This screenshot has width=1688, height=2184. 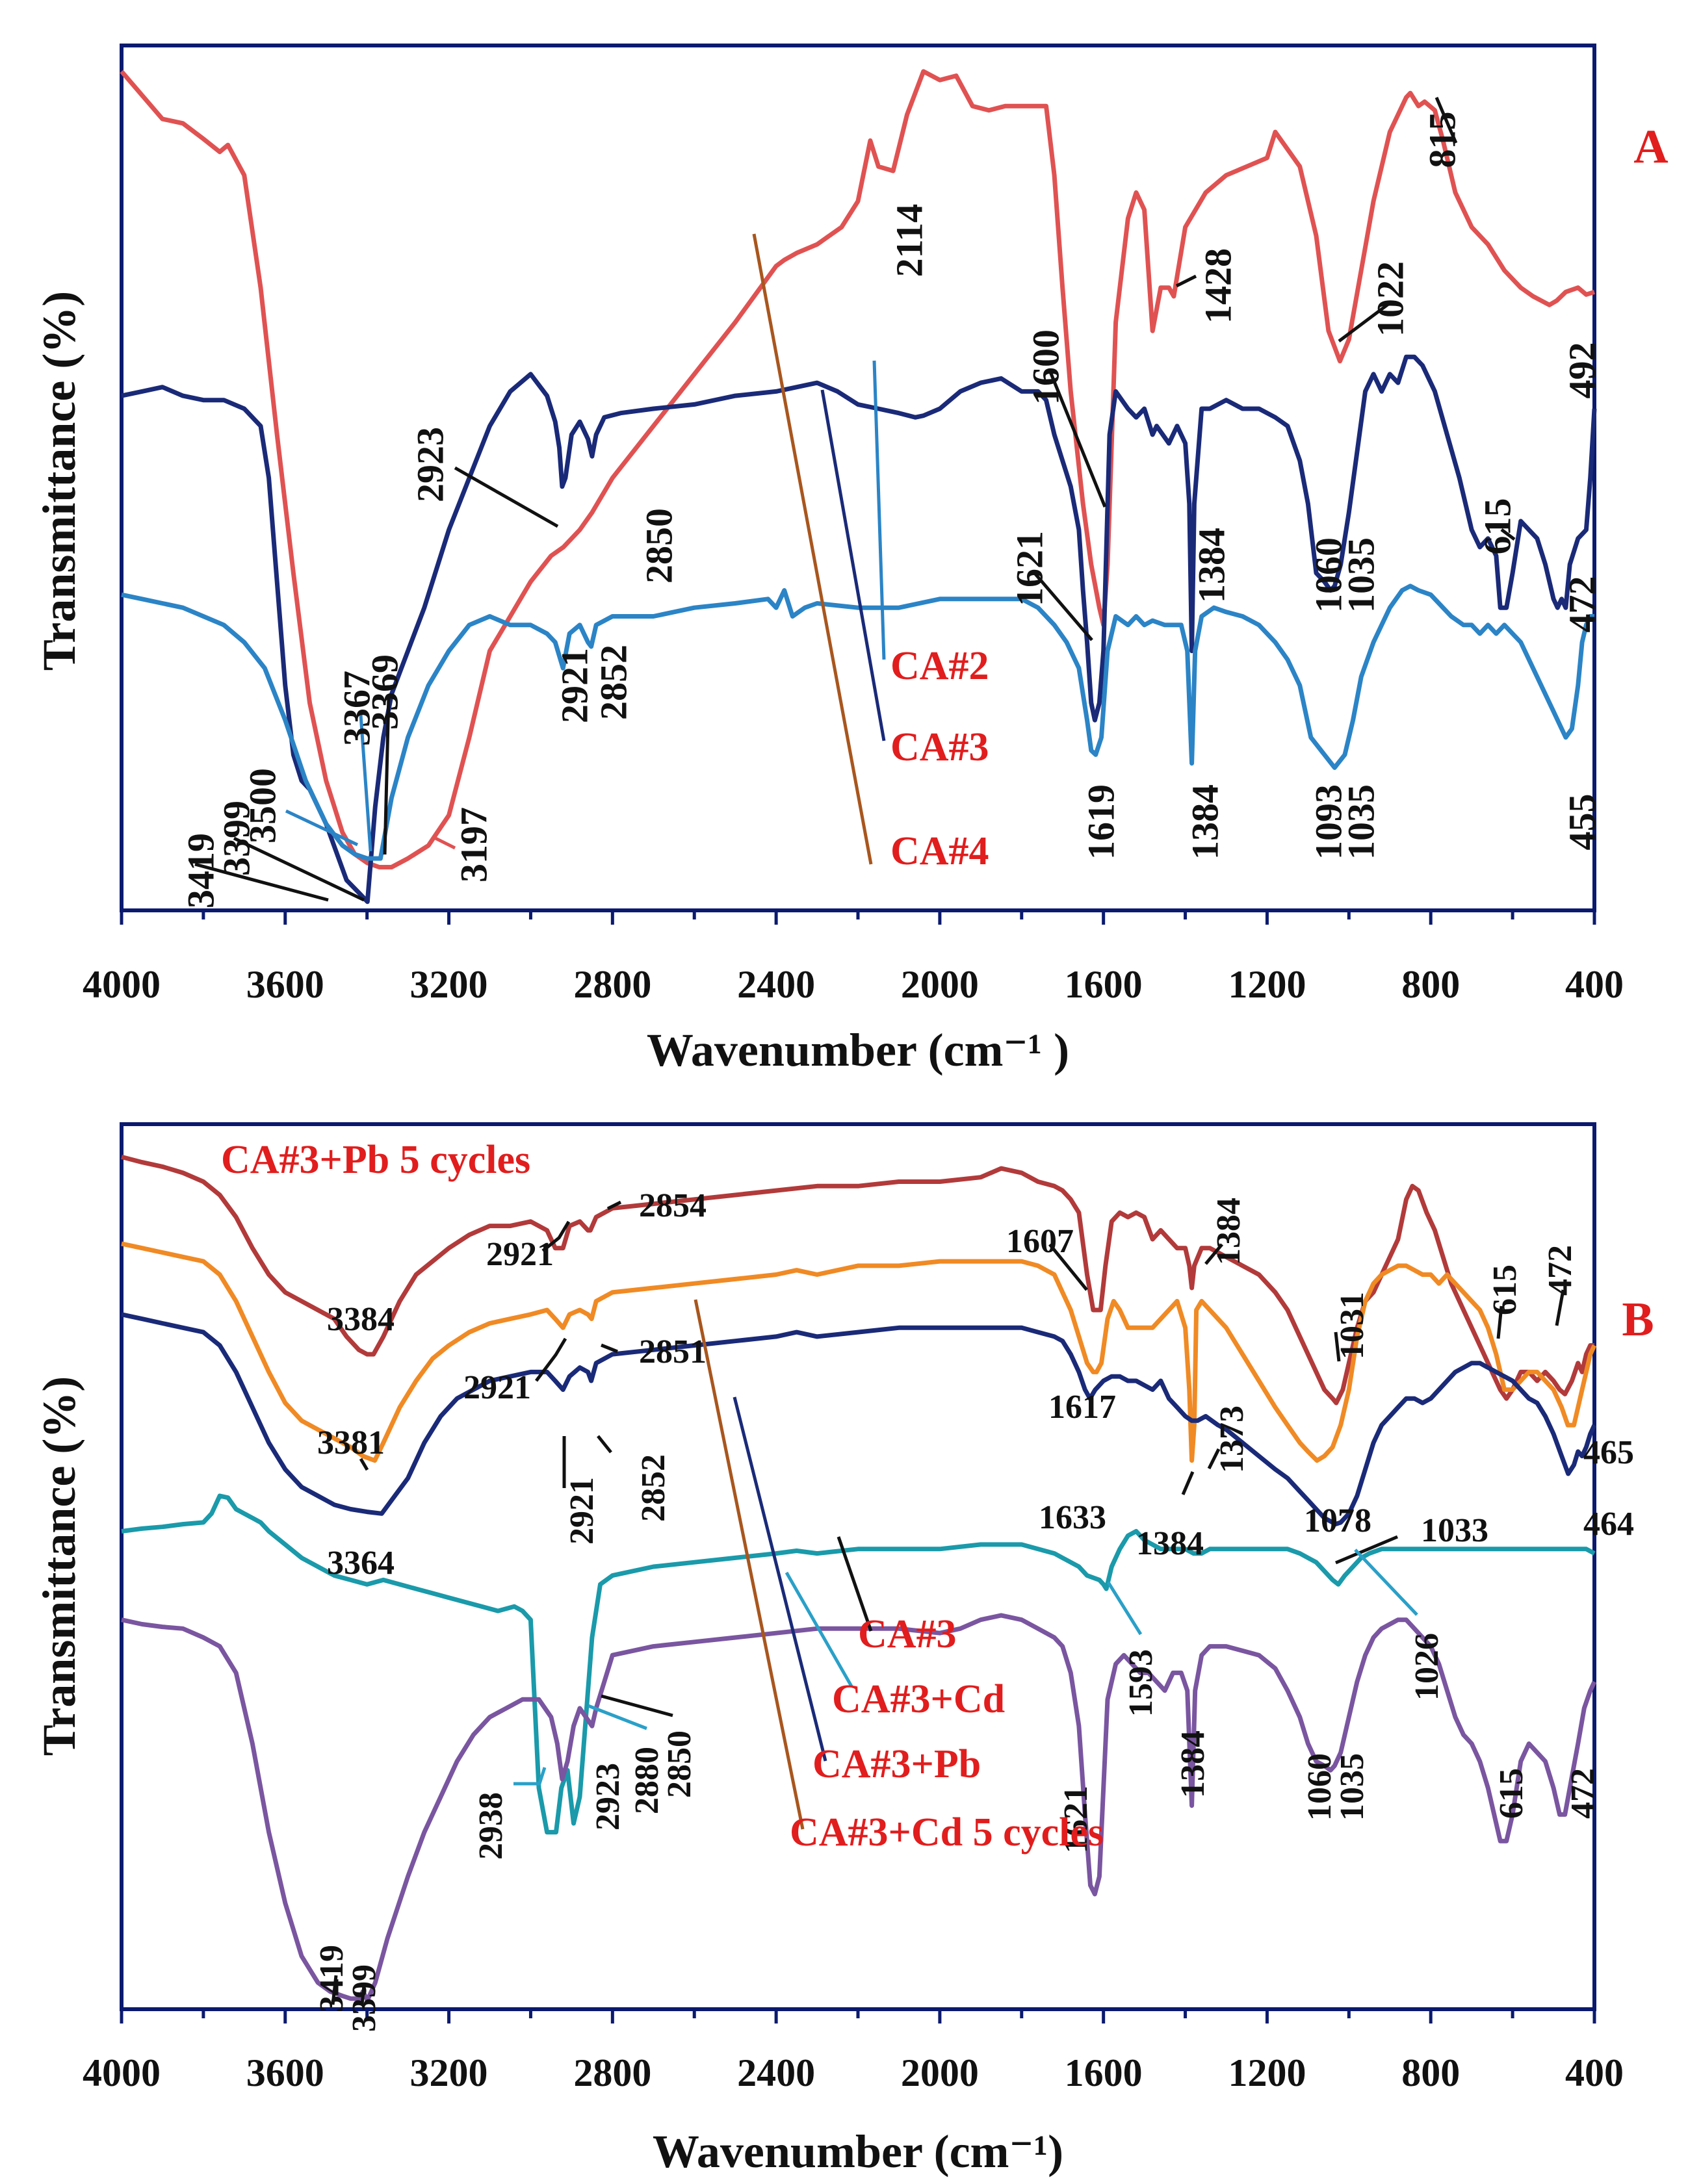 What do you see at coordinates (357, 708) in the screenshot?
I see `peak-label-3367: 3367` at bounding box center [357, 708].